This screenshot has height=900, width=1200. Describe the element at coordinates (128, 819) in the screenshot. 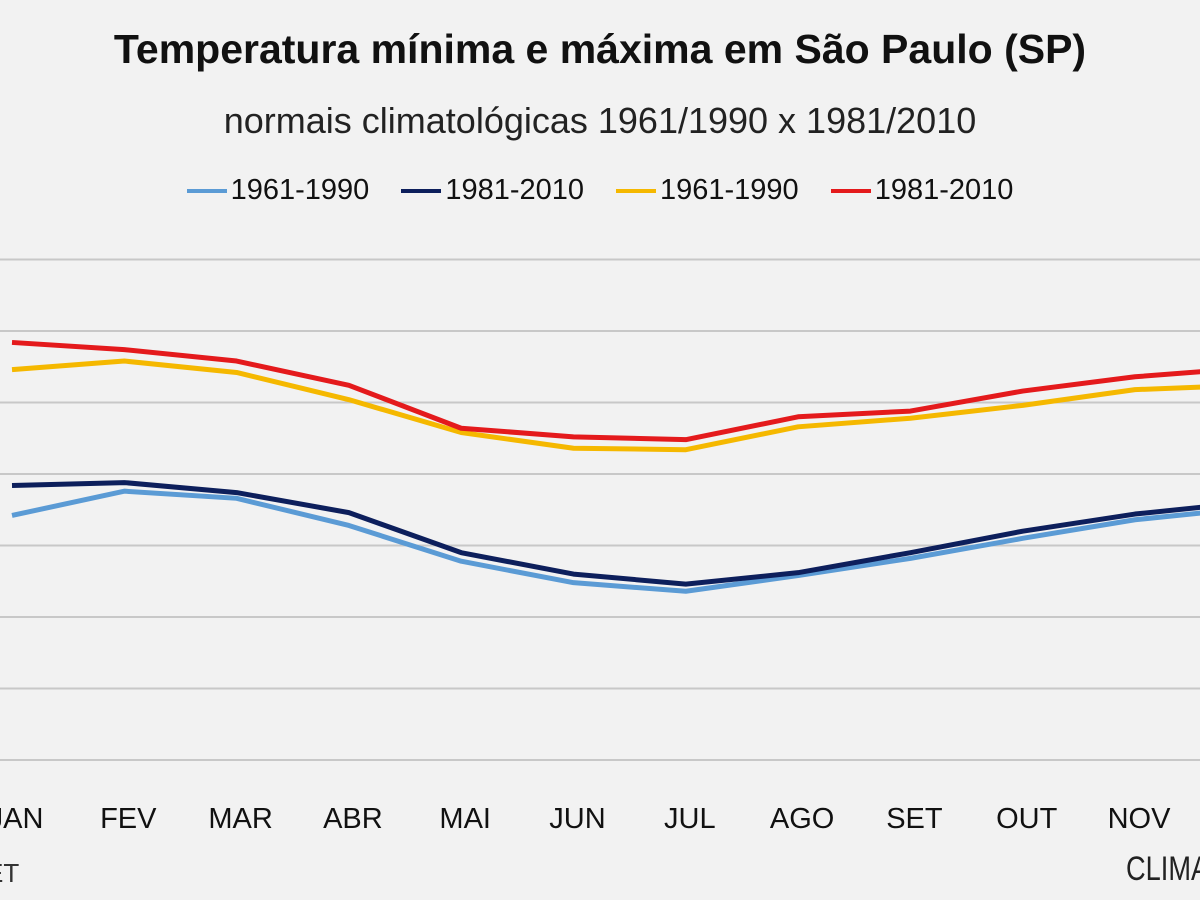

I see `x-tick-label: FEV` at that location.